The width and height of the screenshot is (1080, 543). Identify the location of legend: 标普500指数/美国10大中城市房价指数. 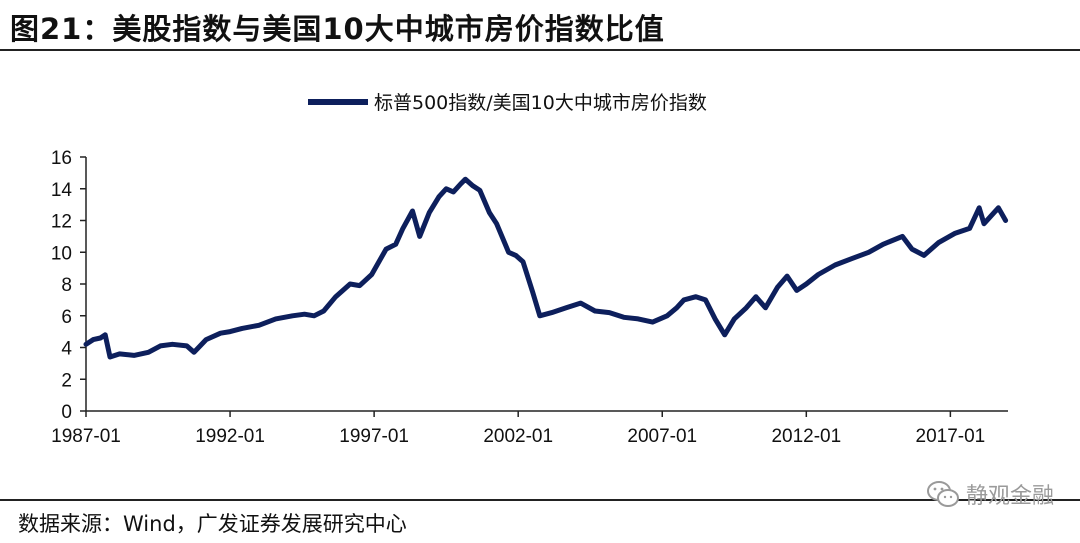
(507, 103).